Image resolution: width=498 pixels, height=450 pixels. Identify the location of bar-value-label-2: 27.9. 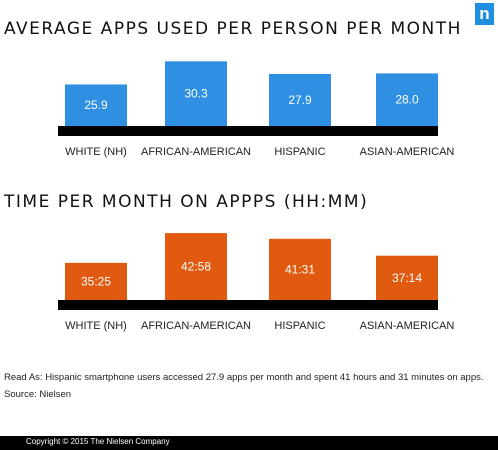
(300, 100).